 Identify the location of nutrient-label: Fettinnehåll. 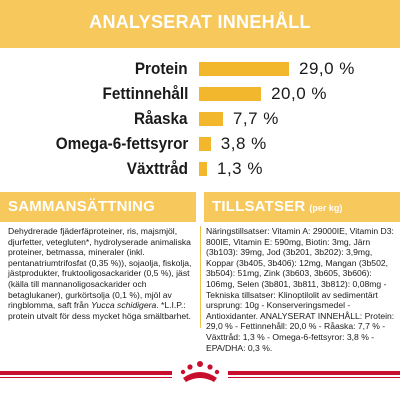
(145, 93).